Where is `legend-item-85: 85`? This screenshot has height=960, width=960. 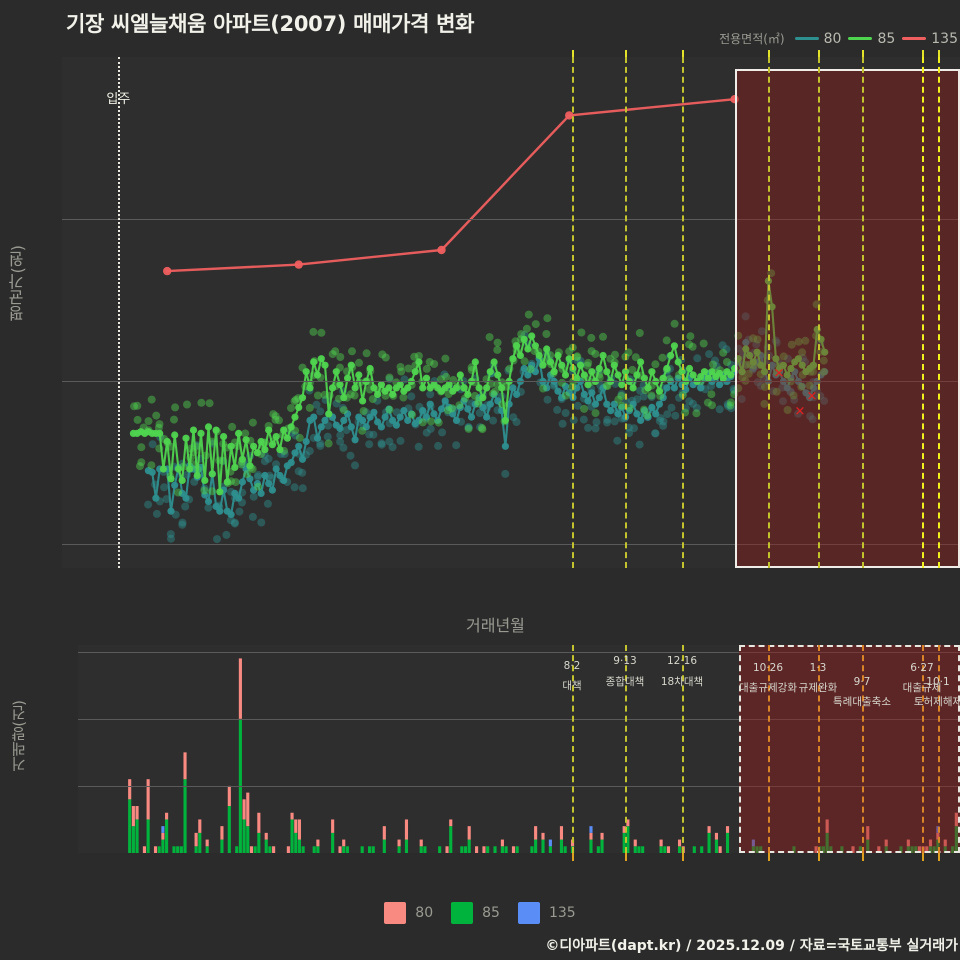
legend-item-85: 85 is located at coordinates (871, 39).